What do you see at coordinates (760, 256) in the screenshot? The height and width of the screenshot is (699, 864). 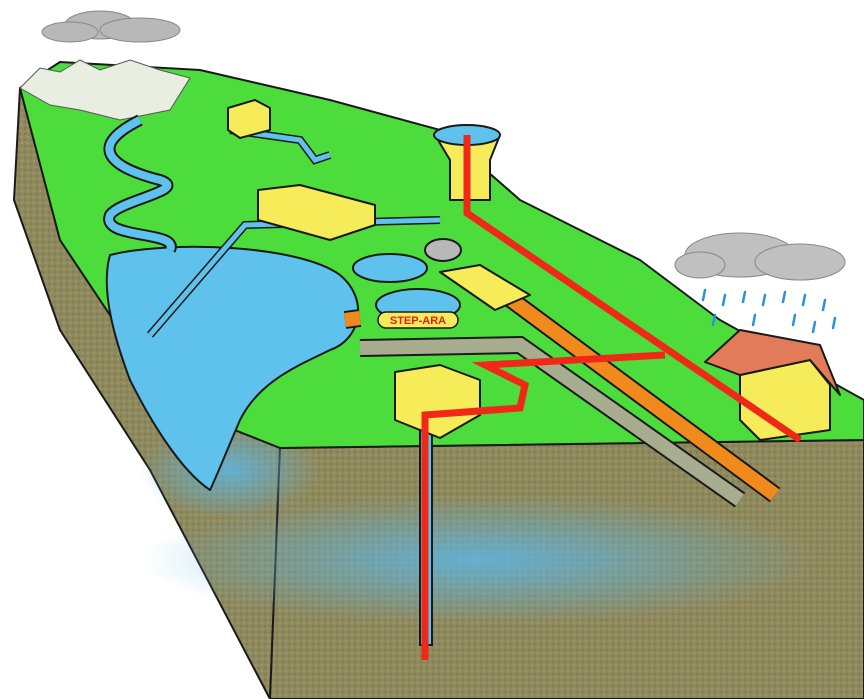 I see `rain-cloud` at bounding box center [760, 256].